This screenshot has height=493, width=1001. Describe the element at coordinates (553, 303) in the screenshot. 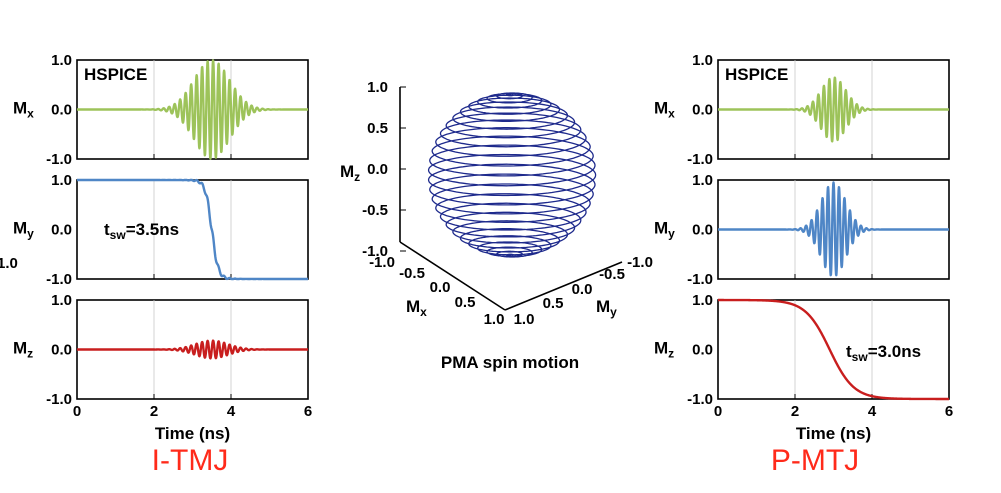

I see `y3d-tick-label: 0.5` at that location.